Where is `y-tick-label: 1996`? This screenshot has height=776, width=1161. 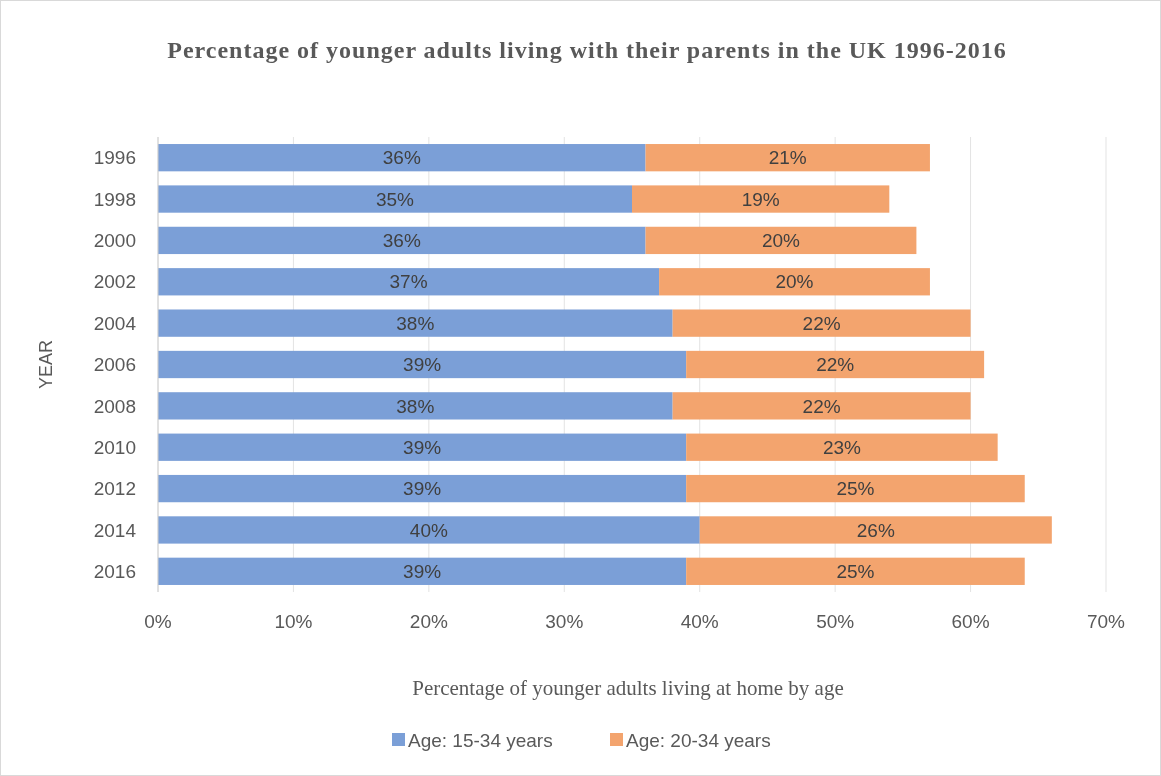 y-tick-label: 1996 is located at coordinates (114, 158).